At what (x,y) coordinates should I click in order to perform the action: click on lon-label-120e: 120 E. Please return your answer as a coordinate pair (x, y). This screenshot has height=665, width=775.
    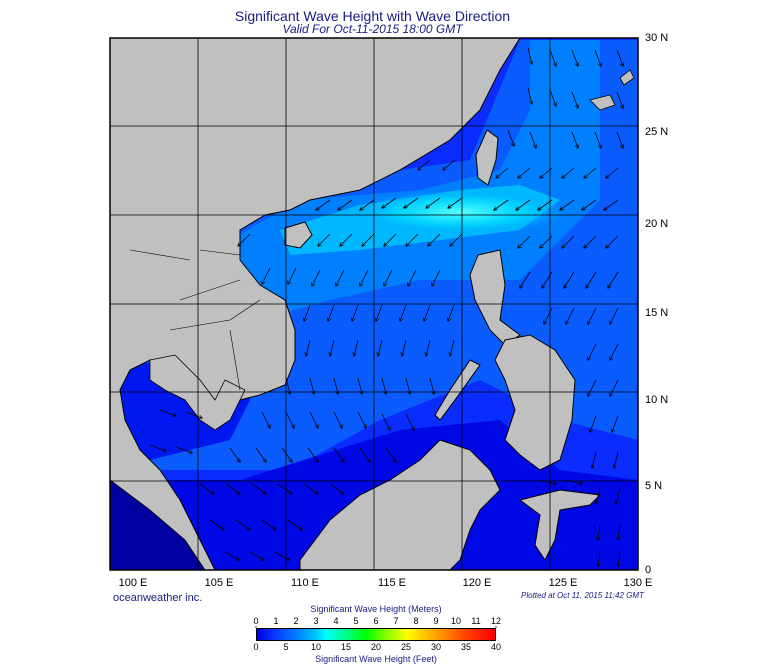
    Looking at the image, I should click on (477, 583).